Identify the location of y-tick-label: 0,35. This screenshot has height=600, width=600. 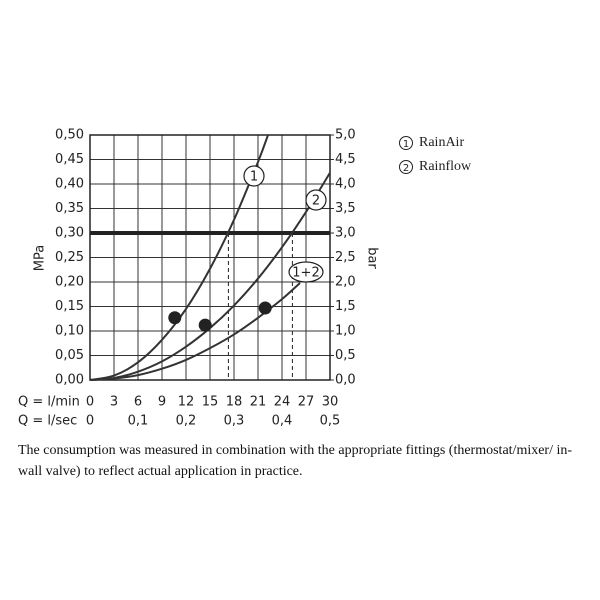
(69, 208).